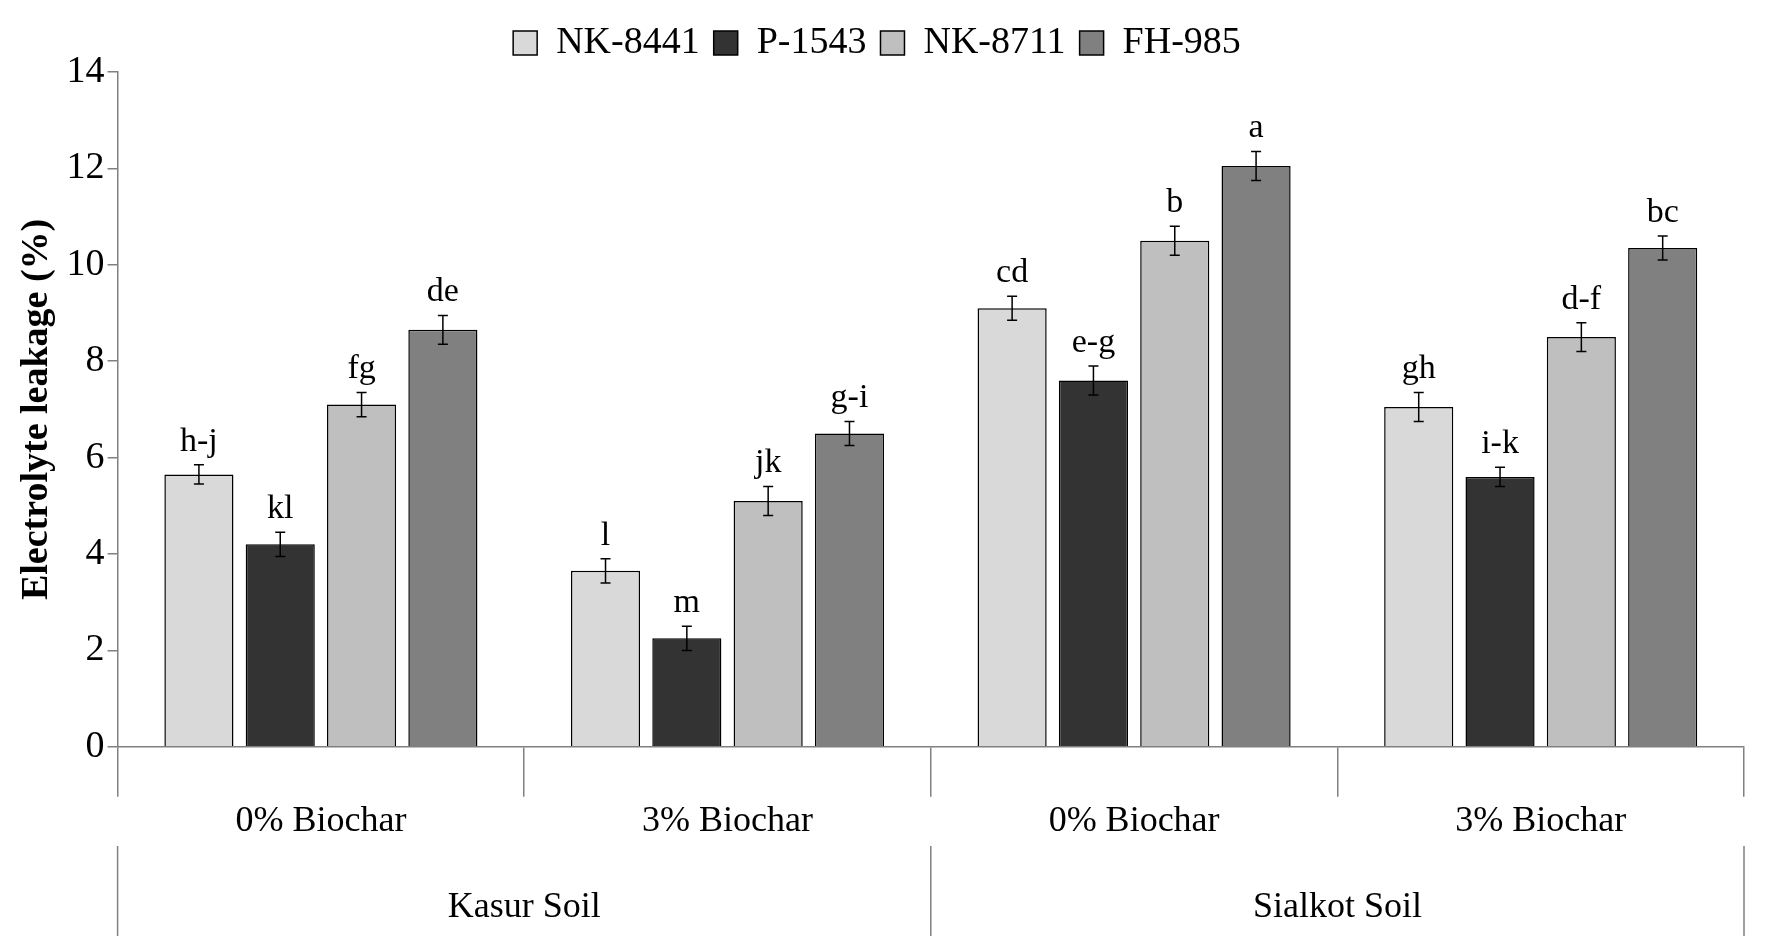 Image resolution: width=1784 pixels, height=936 pixels. What do you see at coordinates (280, 507) in the screenshot?
I see `data-label: kl` at bounding box center [280, 507].